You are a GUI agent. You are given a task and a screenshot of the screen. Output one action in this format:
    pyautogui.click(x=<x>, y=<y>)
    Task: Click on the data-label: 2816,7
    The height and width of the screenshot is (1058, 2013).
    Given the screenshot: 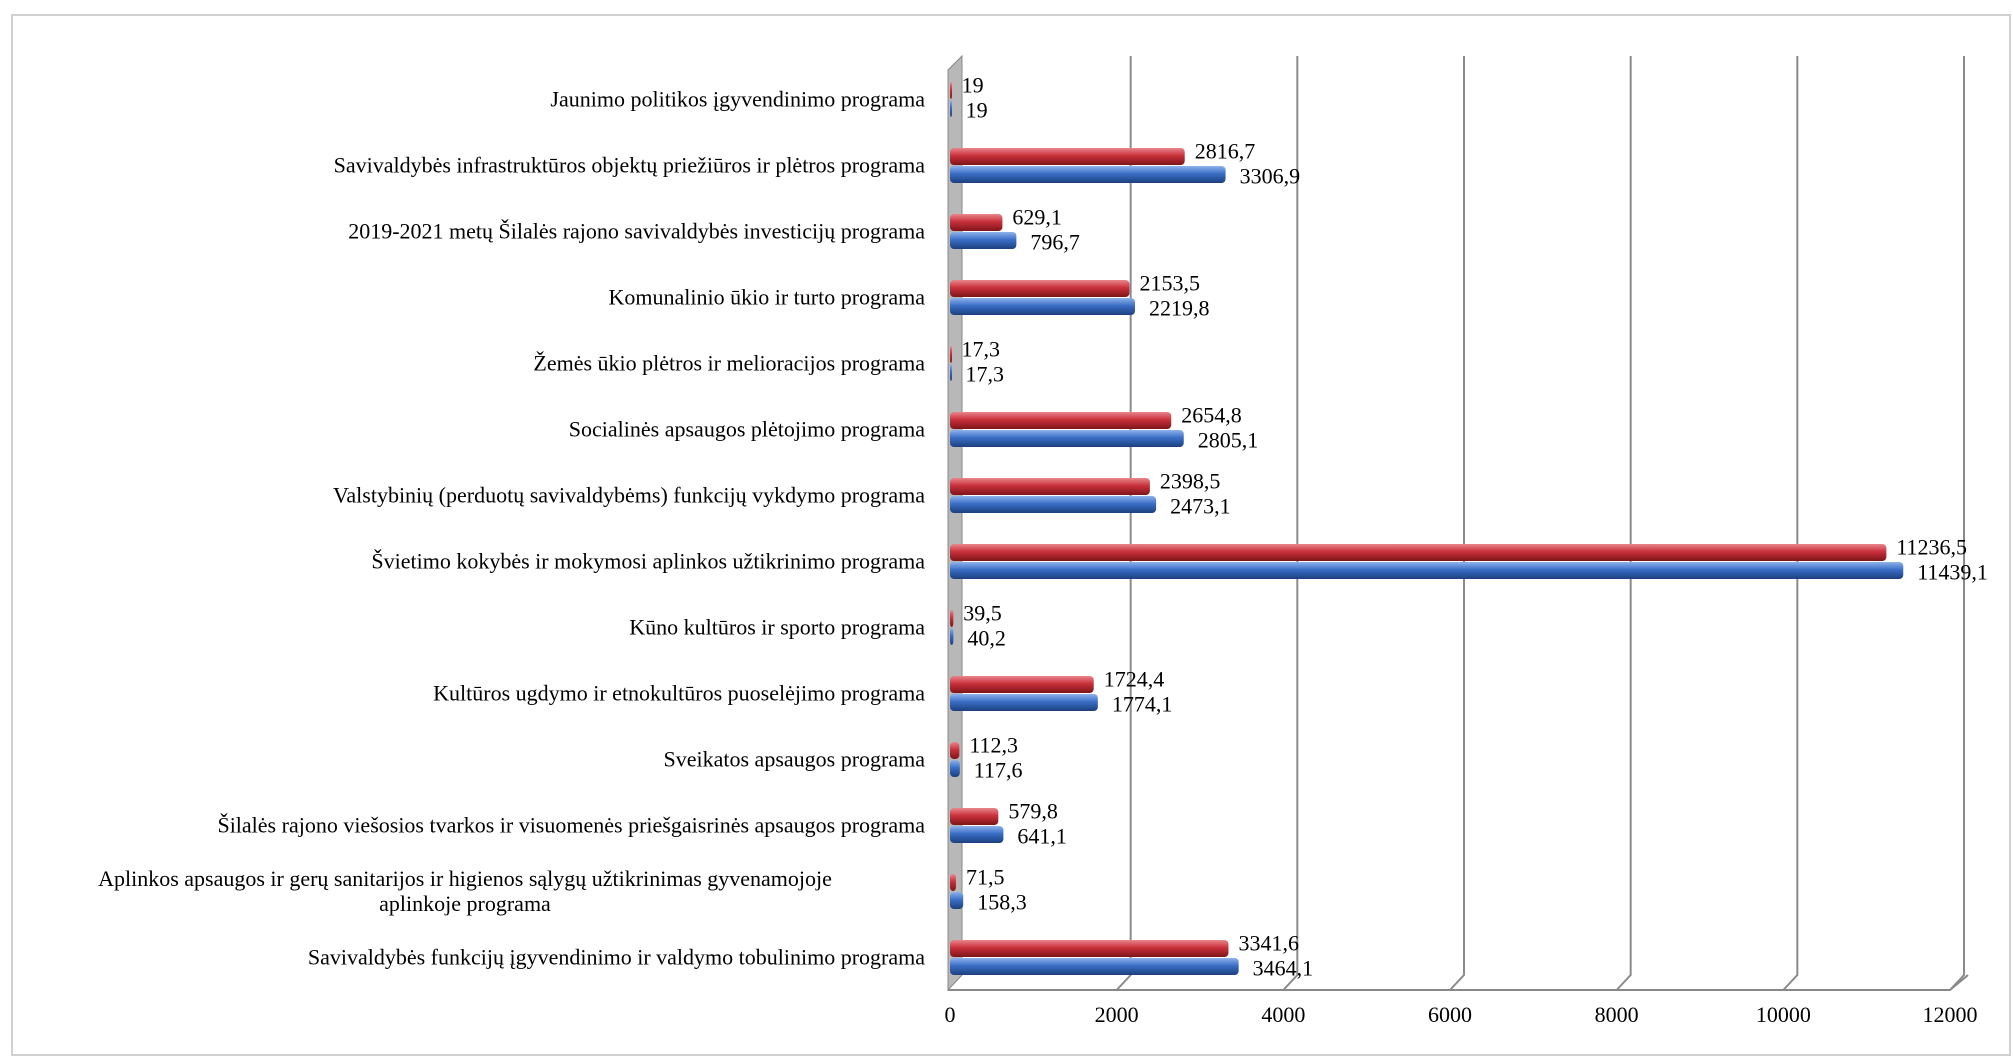 What is the action you would take?
    pyautogui.click(x=1225, y=151)
    